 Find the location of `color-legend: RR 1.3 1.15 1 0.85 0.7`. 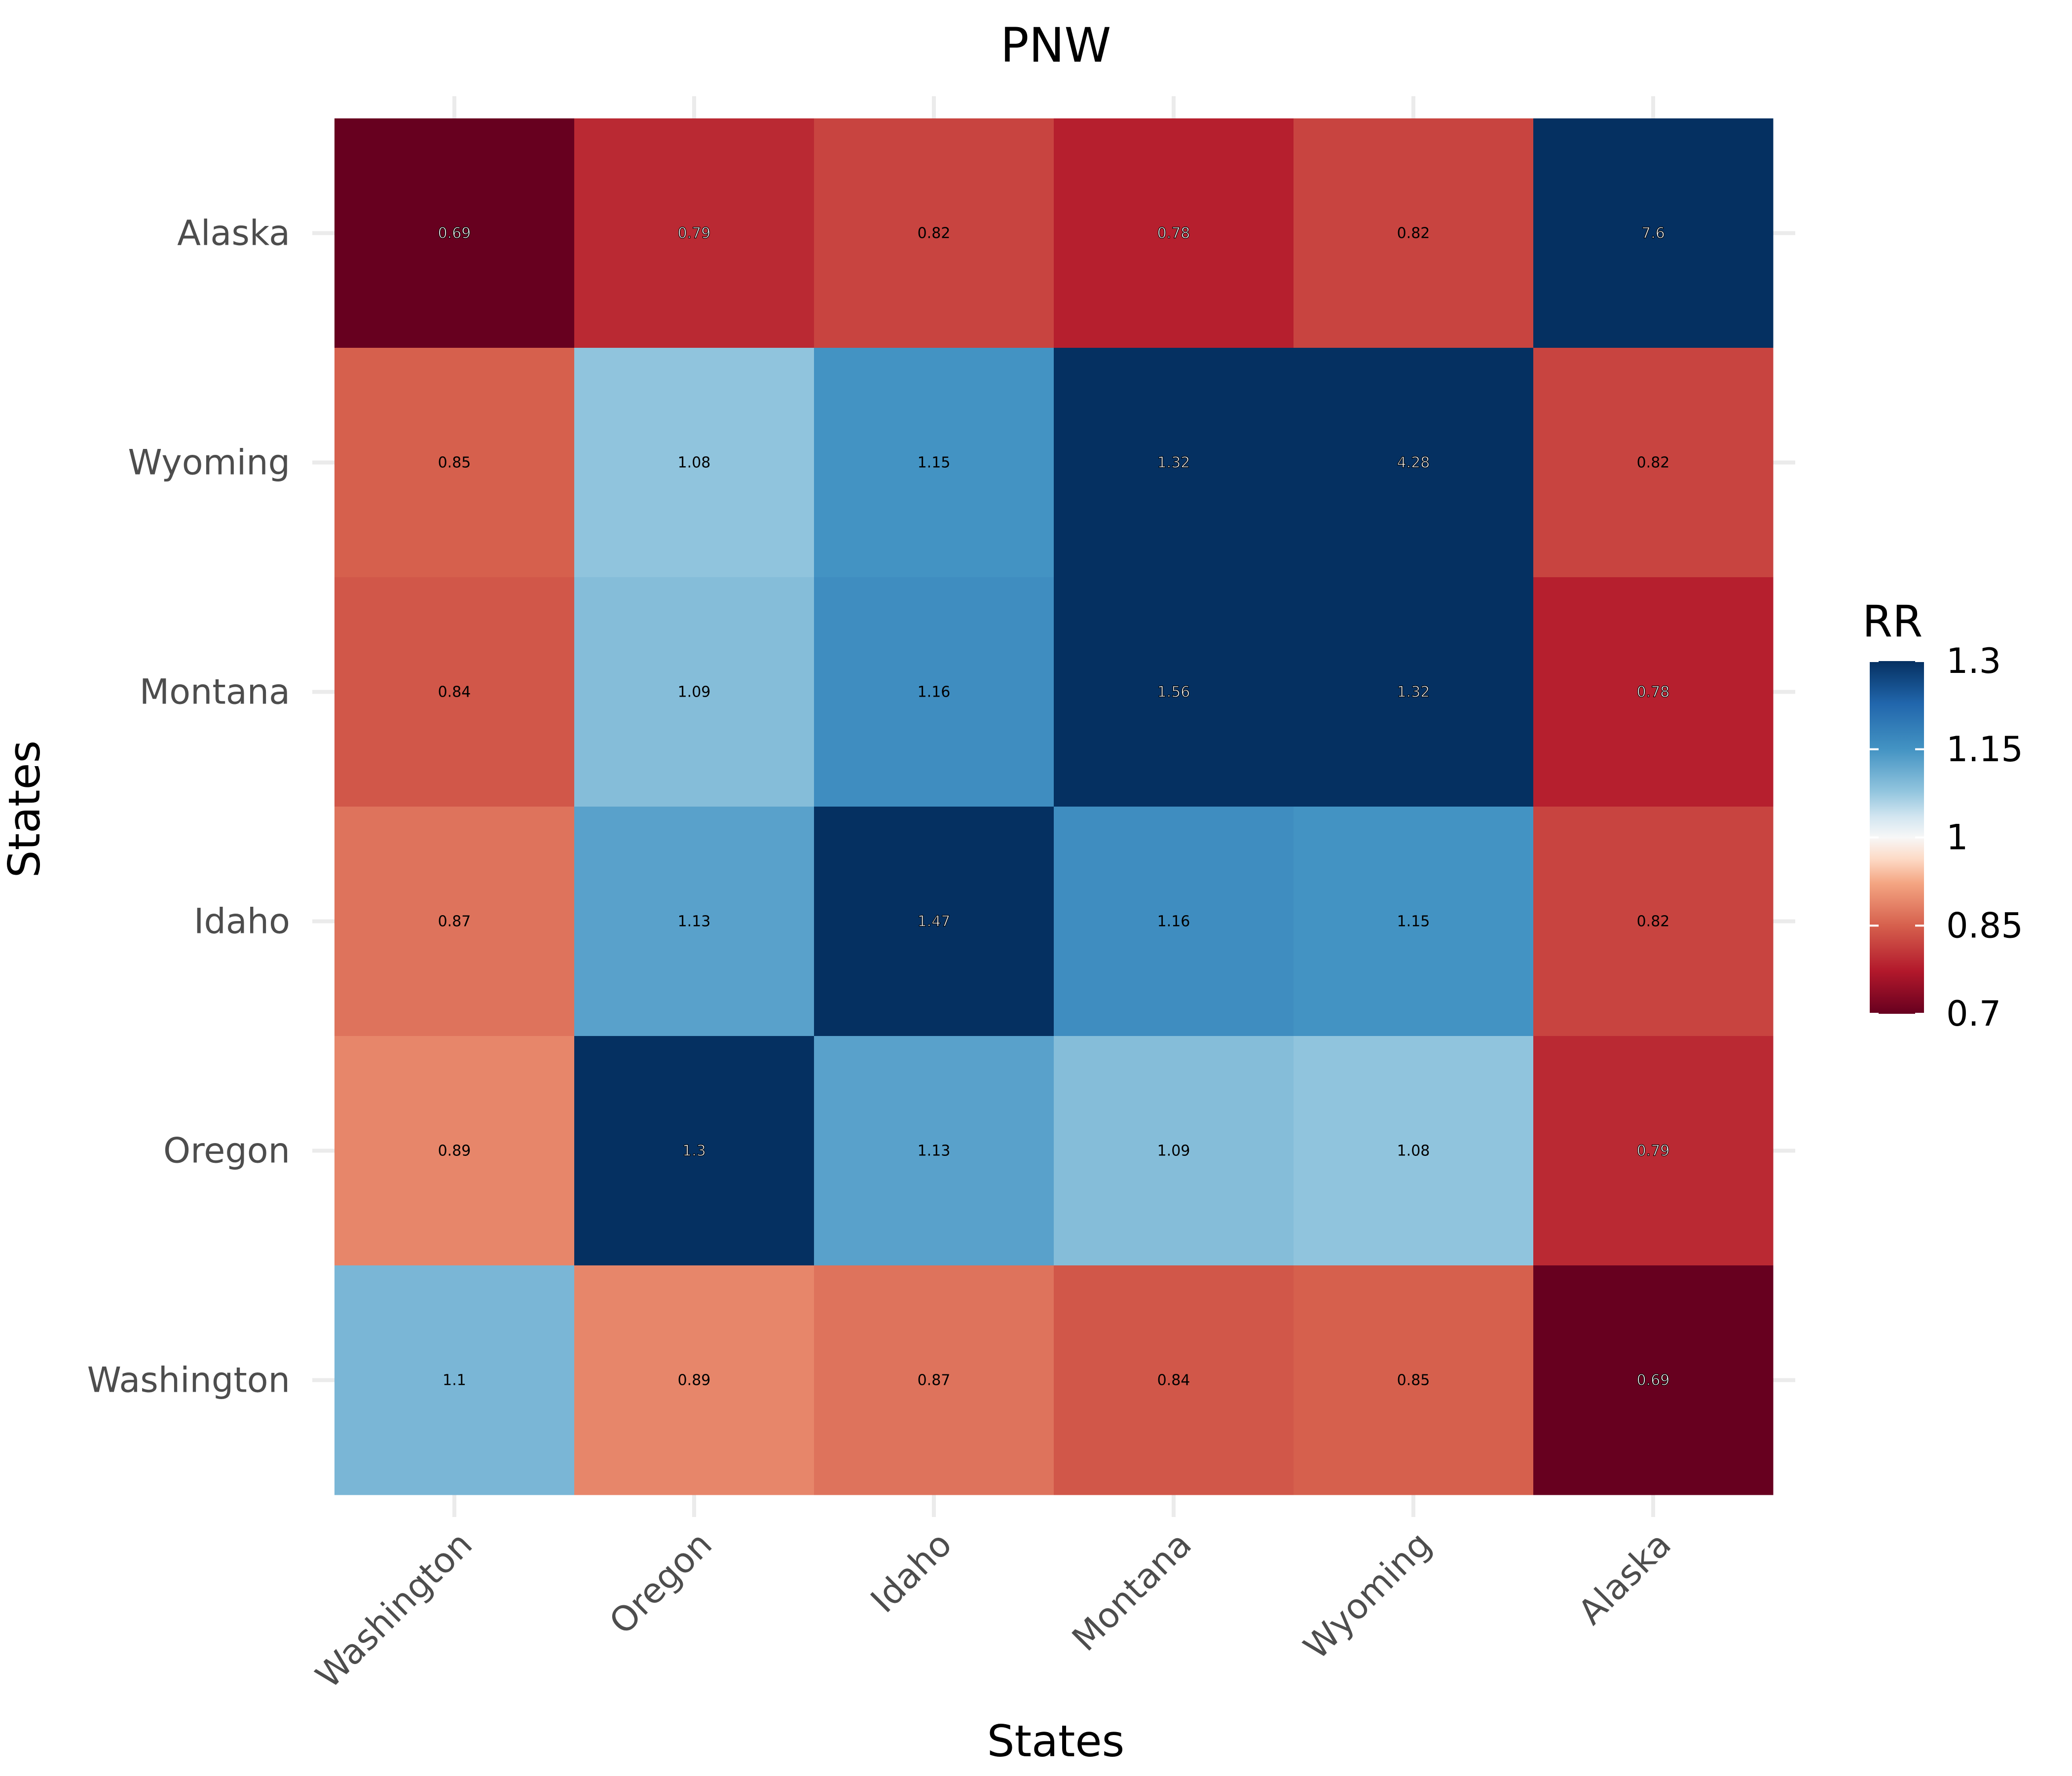

color-legend: RR 1.3 1.15 1 0.85 0.7 is located at coordinates (1943, 815).